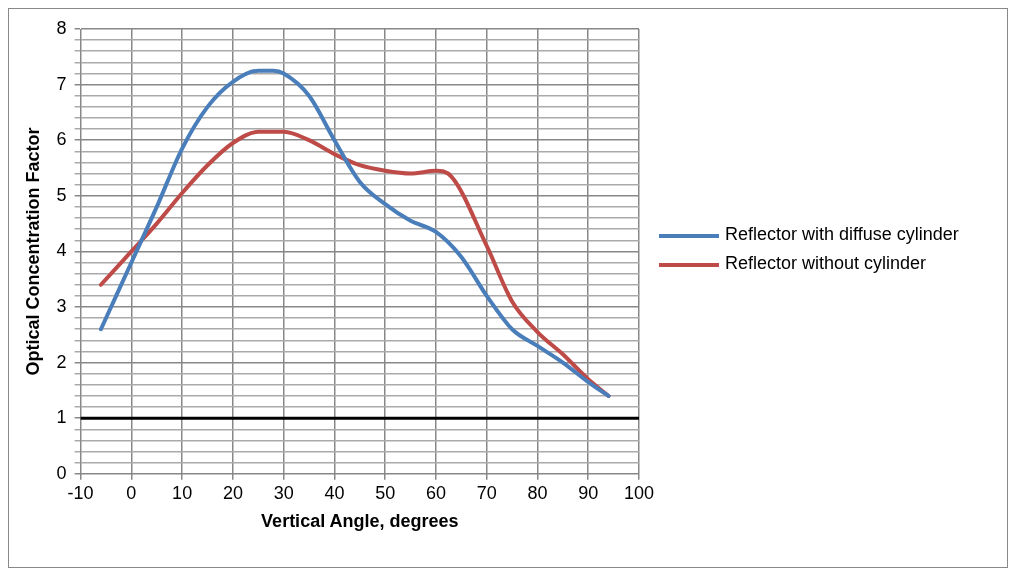 Image resolution: width=1018 pixels, height=579 pixels. I want to click on x-tick-label: 50, so click(385, 492).